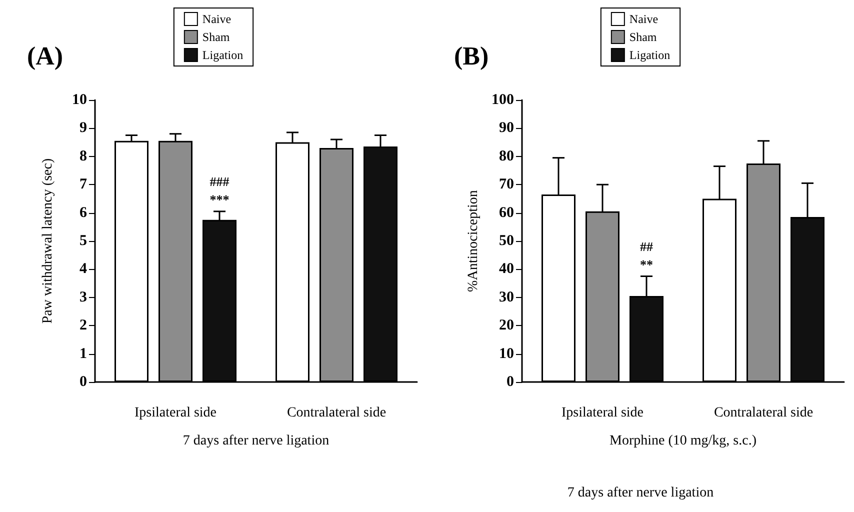 Image resolution: width=854 pixels, height=512 pixels. I want to click on y-tick-label: 50, so click(506, 241).